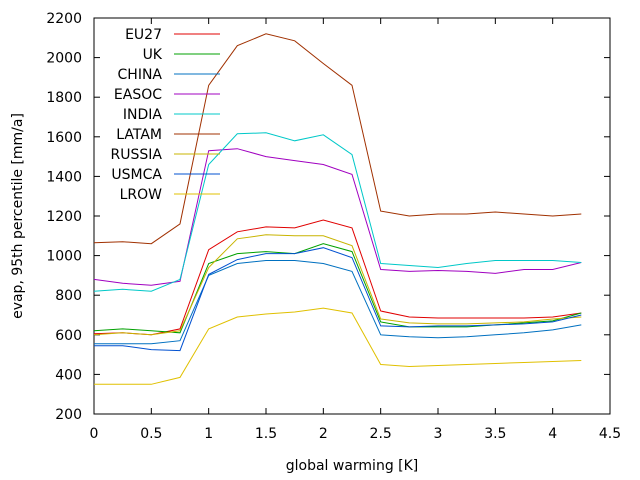 This screenshot has width=640, height=480. Describe the element at coordinates (151, 434) in the screenshot. I see `x-tick-label: 0.5` at that location.